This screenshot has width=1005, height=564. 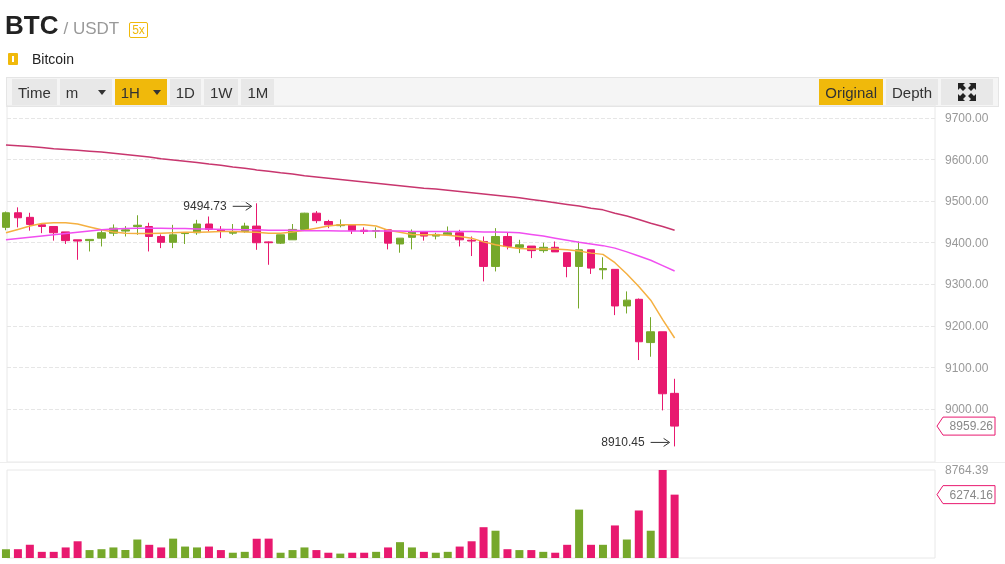 I want to click on y-tick-label: 9300.00, so click(x=967, y=284).